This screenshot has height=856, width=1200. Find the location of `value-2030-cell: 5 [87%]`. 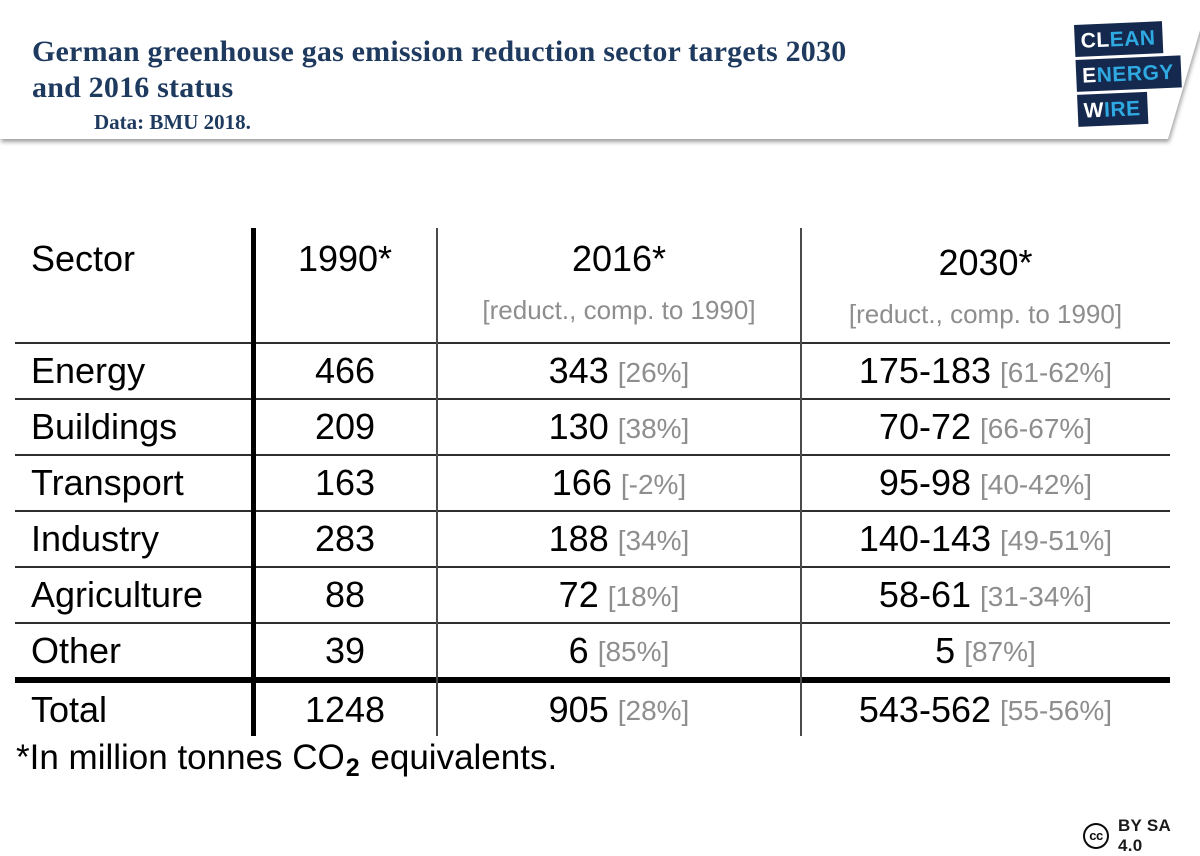

value-2030-cell: 5 [87%] is located at coordinates (985, 650).